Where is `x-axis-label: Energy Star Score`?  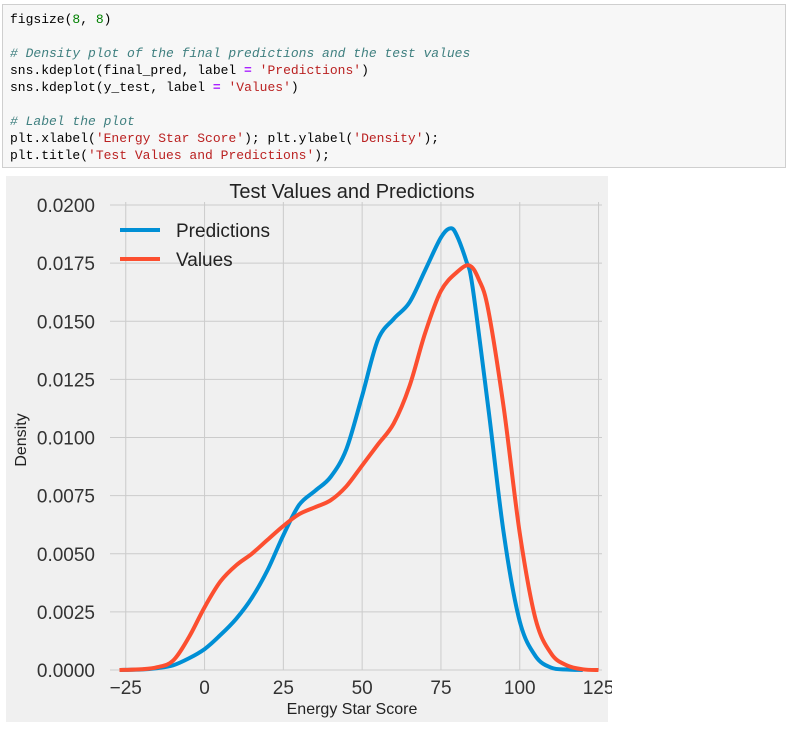
x-axis-label: Energy Star Score is located at coordinates (352, 709).